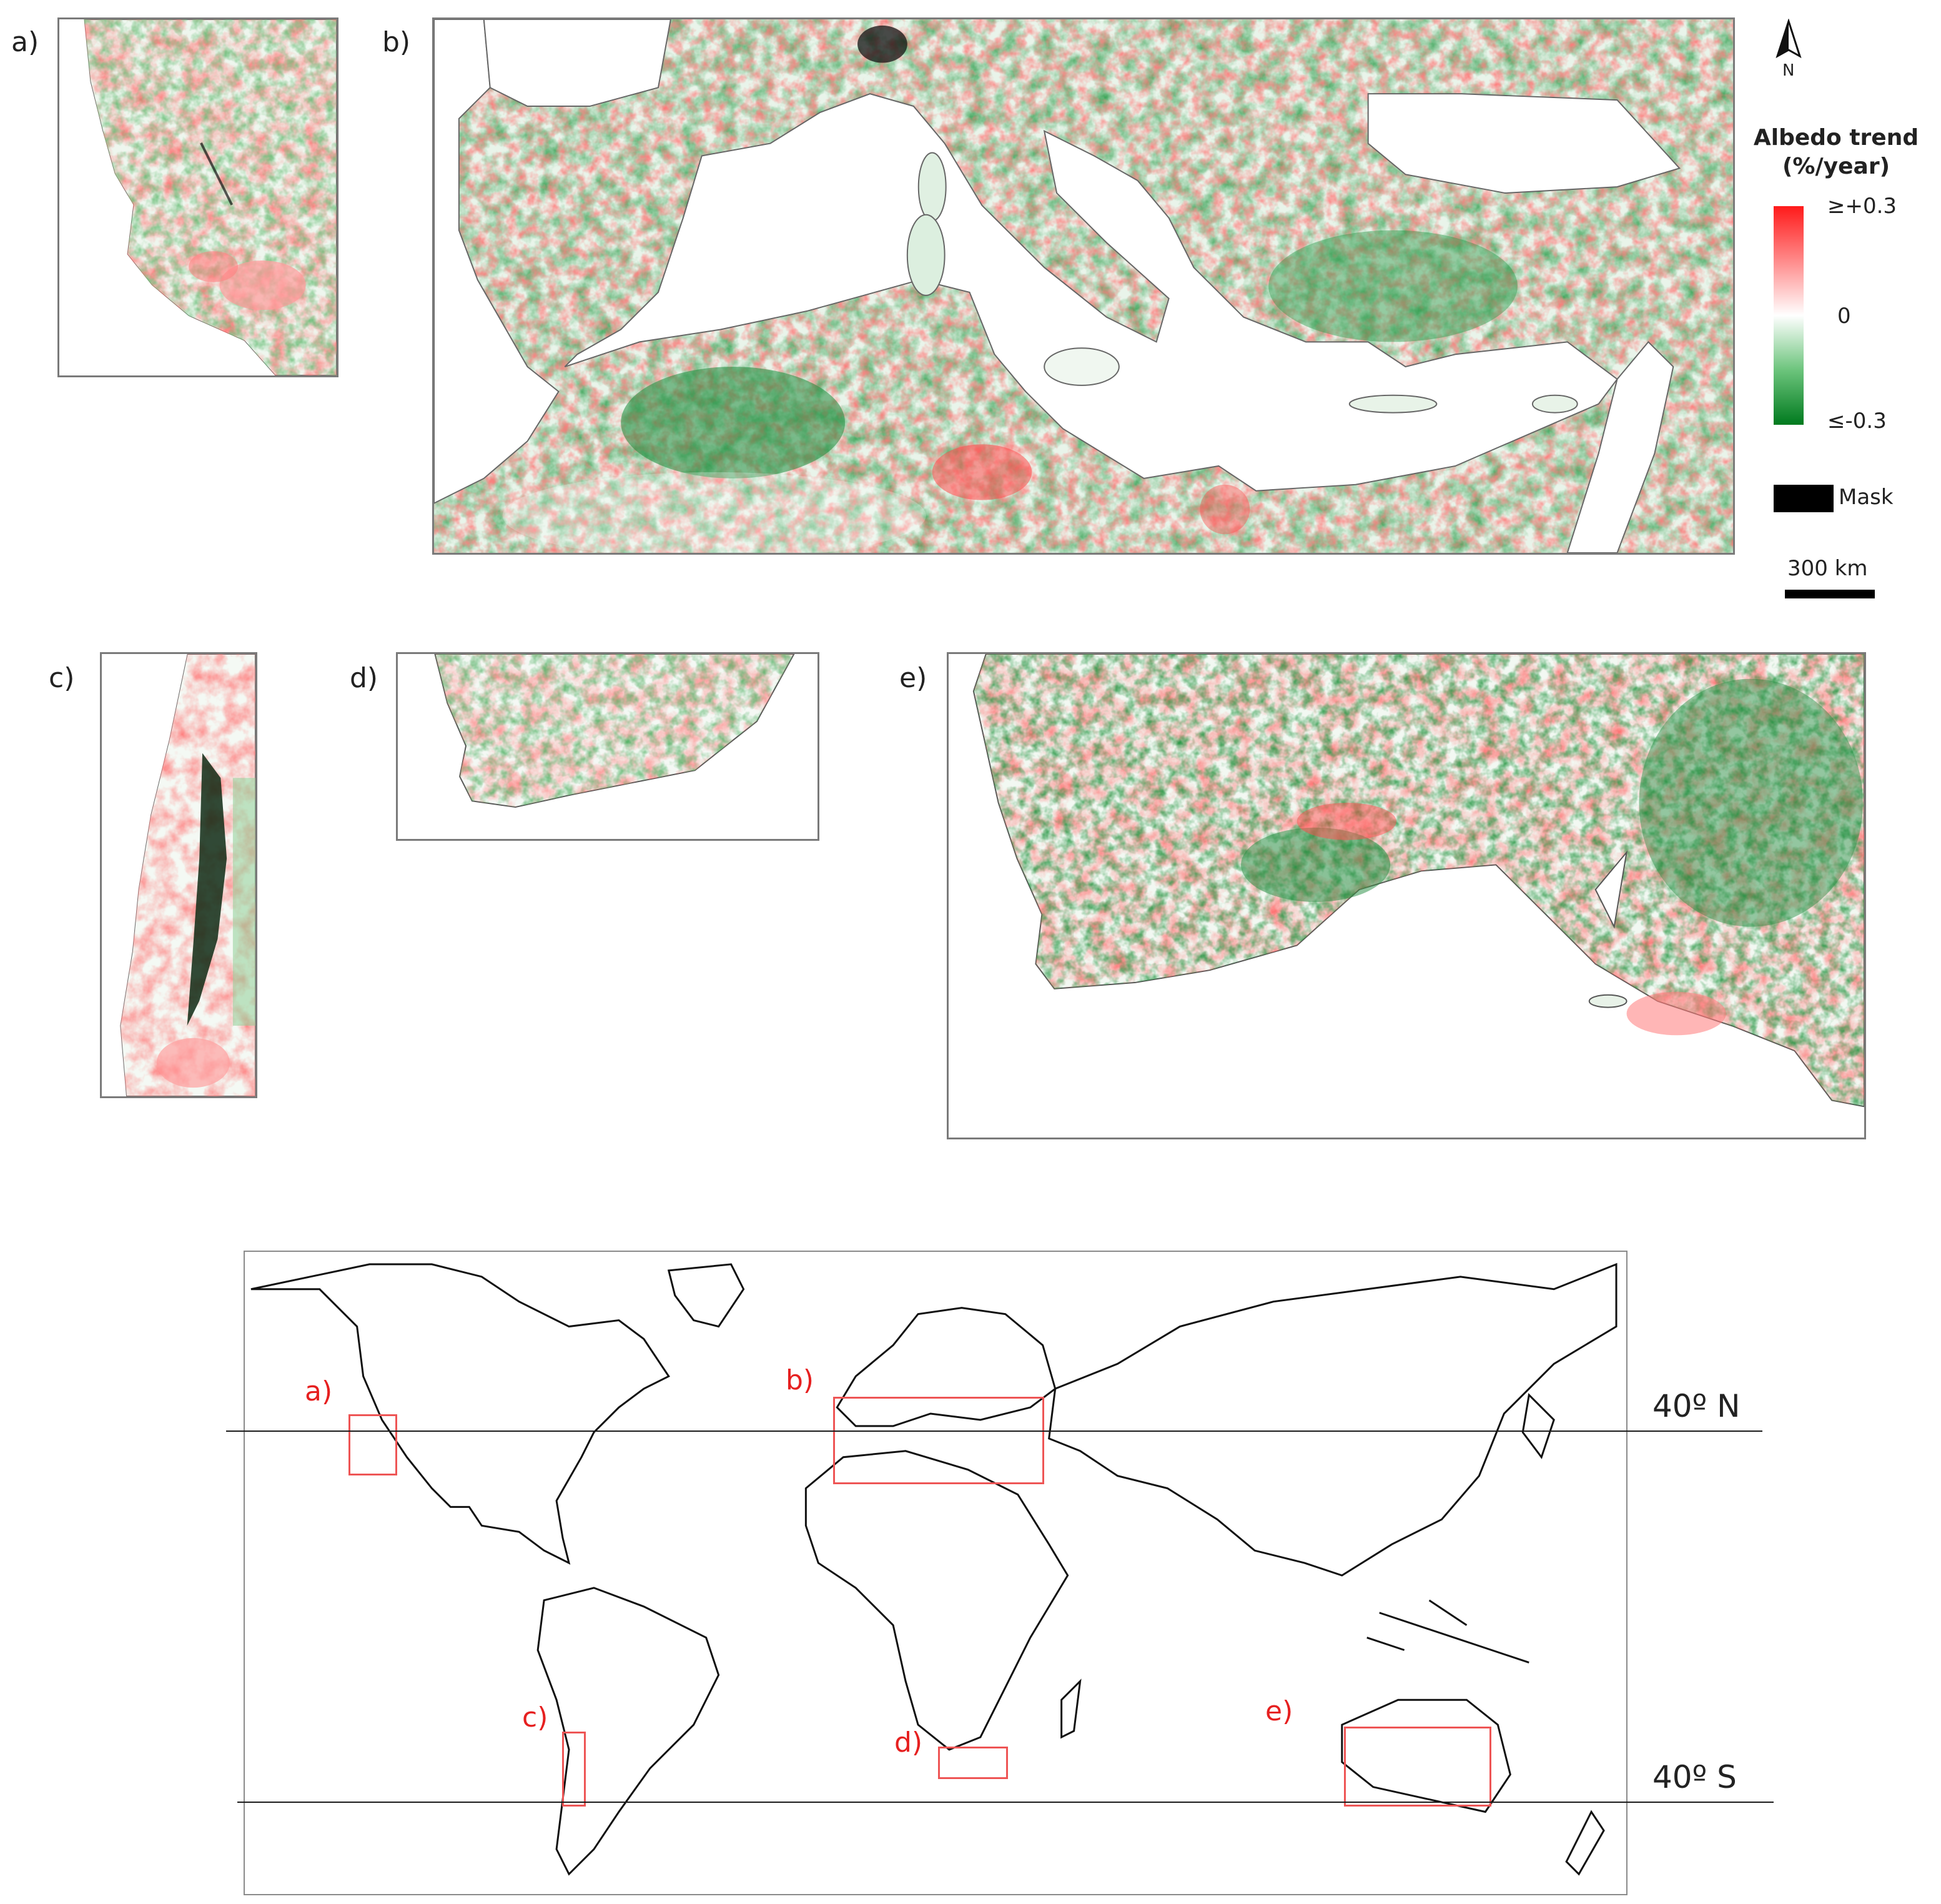 This screenshot has width=1941, height=1904. What do you see at coordinates (628, 1731) in the screenshot?
I see `south-america-outline` at bounding box center [628, 1731].